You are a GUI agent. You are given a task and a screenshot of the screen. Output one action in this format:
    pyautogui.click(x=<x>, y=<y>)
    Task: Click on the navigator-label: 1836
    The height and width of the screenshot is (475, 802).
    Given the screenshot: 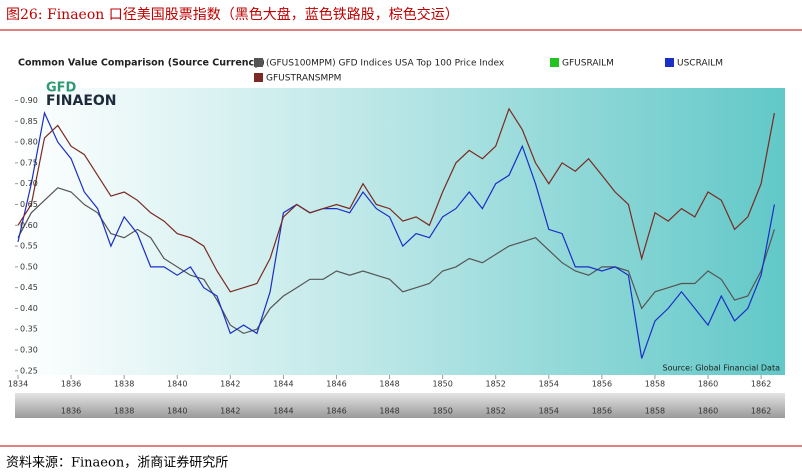 What is the action you would take?
    pyautogui.click(x=71, y=411)
    